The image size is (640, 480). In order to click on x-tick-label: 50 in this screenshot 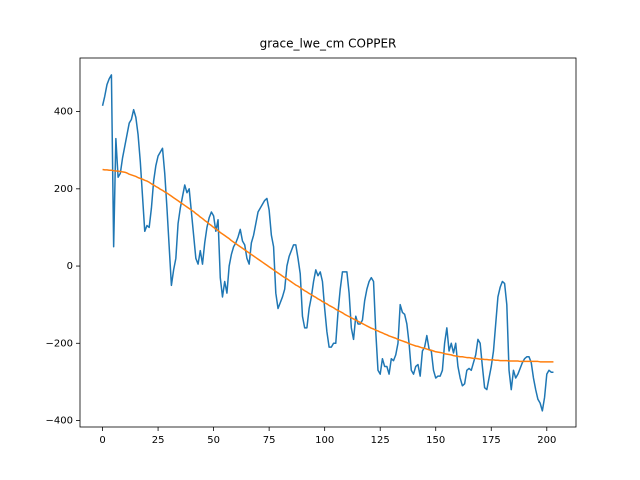, I will do `click(213, 440)`.